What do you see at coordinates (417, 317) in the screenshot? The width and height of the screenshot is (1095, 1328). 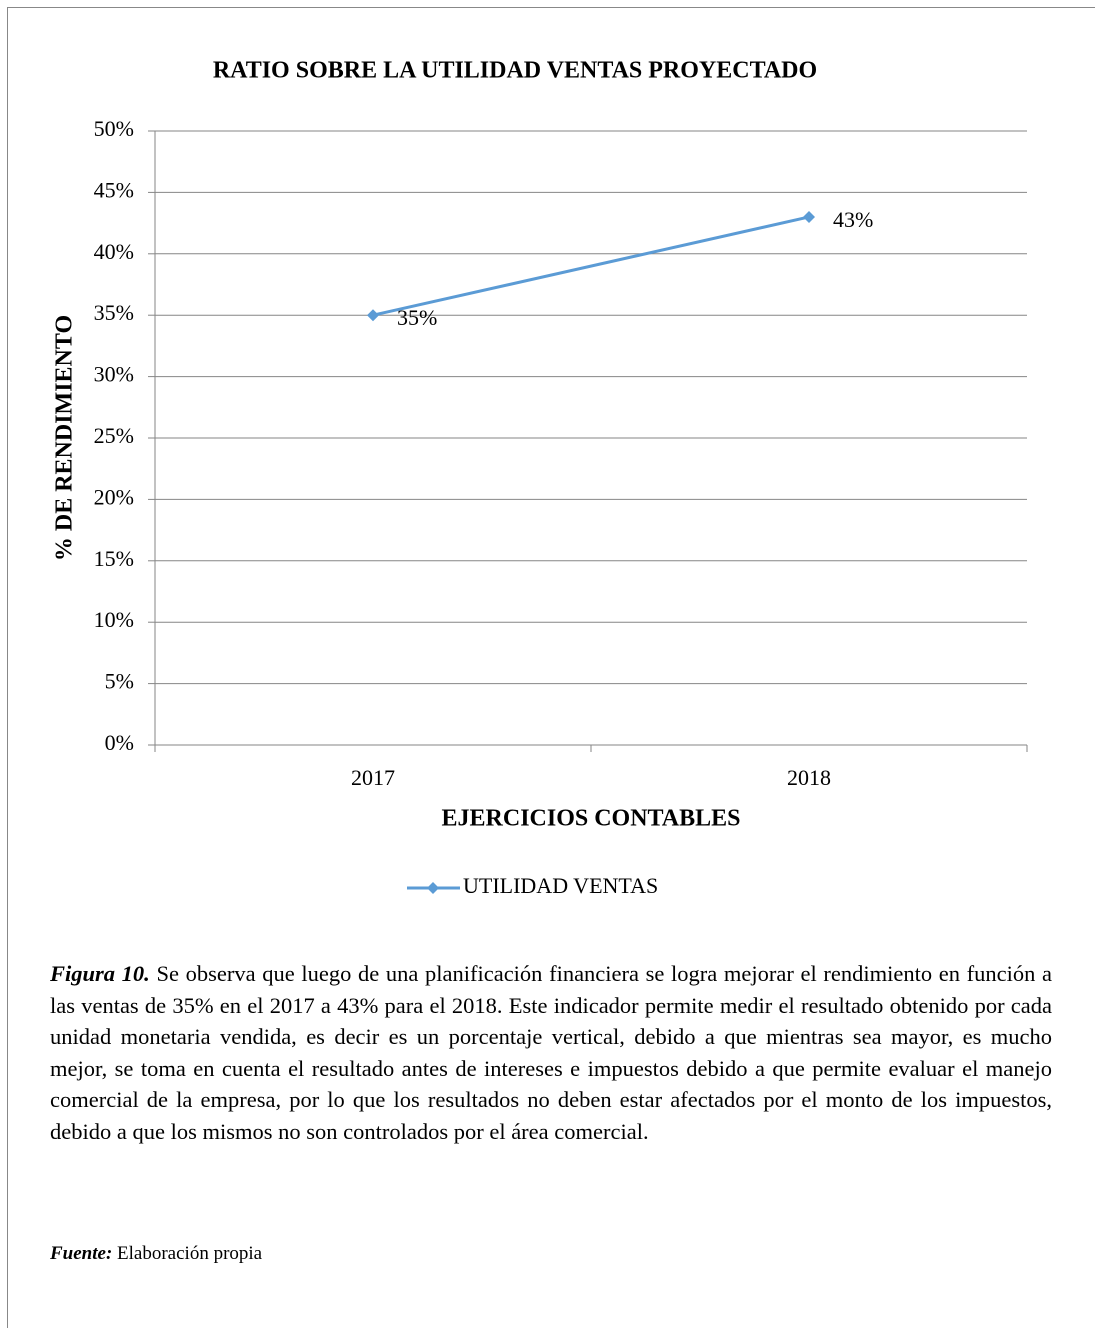 I see `data-label: 35%` at bounding box center [417, 317].